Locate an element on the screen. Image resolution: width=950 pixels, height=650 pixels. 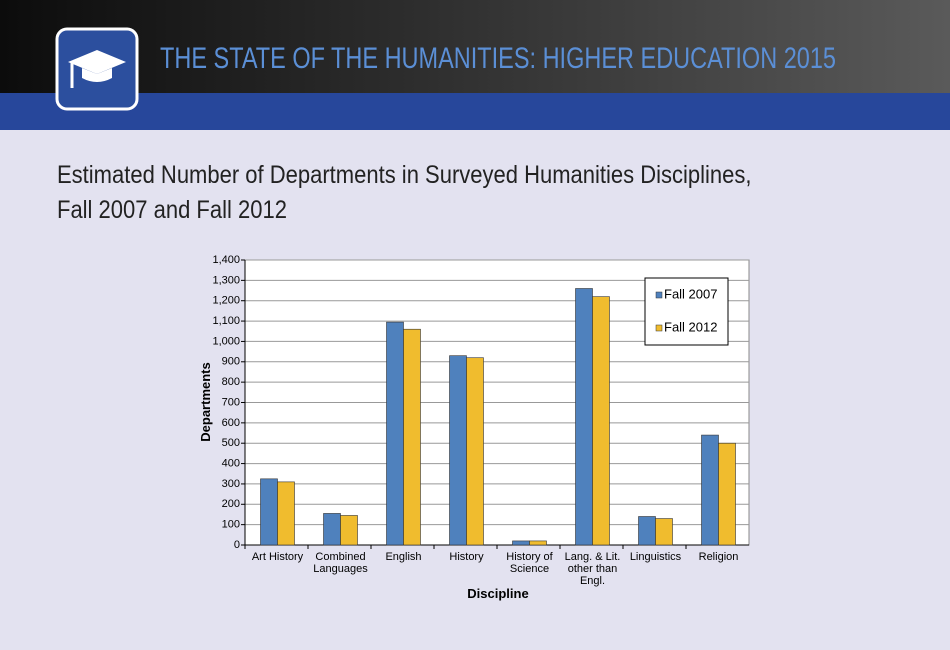
x-tick-label: Linguistics is located at coordinates (655, 557).